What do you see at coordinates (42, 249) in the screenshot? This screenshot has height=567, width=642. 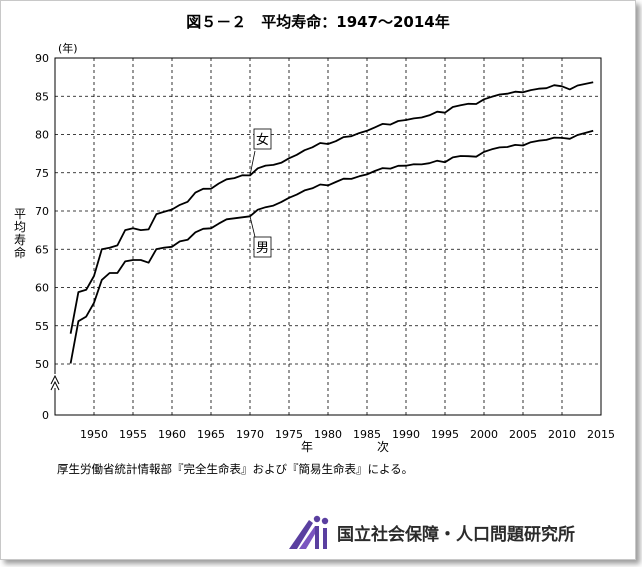 I see `y-tick-label: 65` at bounding box center [42, 249].